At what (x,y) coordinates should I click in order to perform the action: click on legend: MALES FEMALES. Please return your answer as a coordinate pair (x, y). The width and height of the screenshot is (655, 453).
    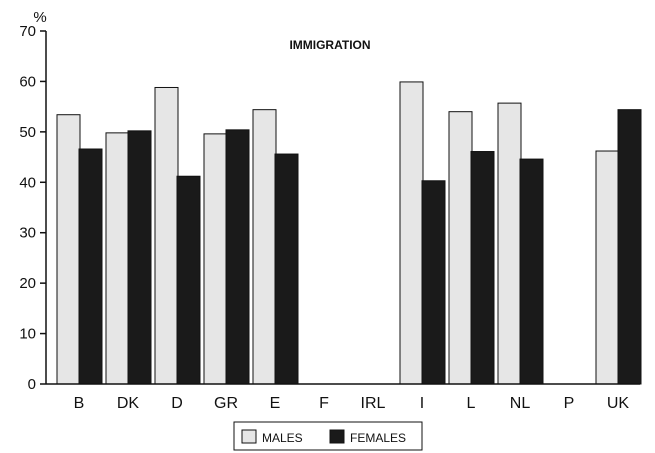
    Looking at the image, I should click on (328, 436).